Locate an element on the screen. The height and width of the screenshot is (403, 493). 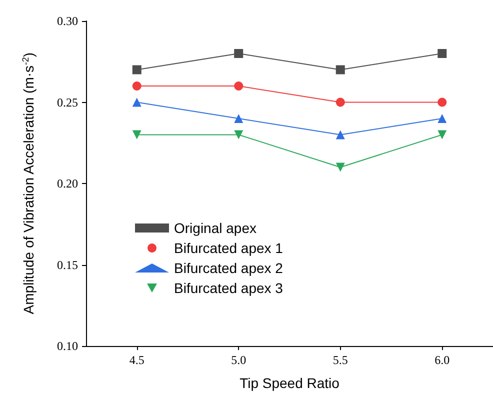
legend-label: Bifurcated apex 3 is located at coordinates (229, 288).